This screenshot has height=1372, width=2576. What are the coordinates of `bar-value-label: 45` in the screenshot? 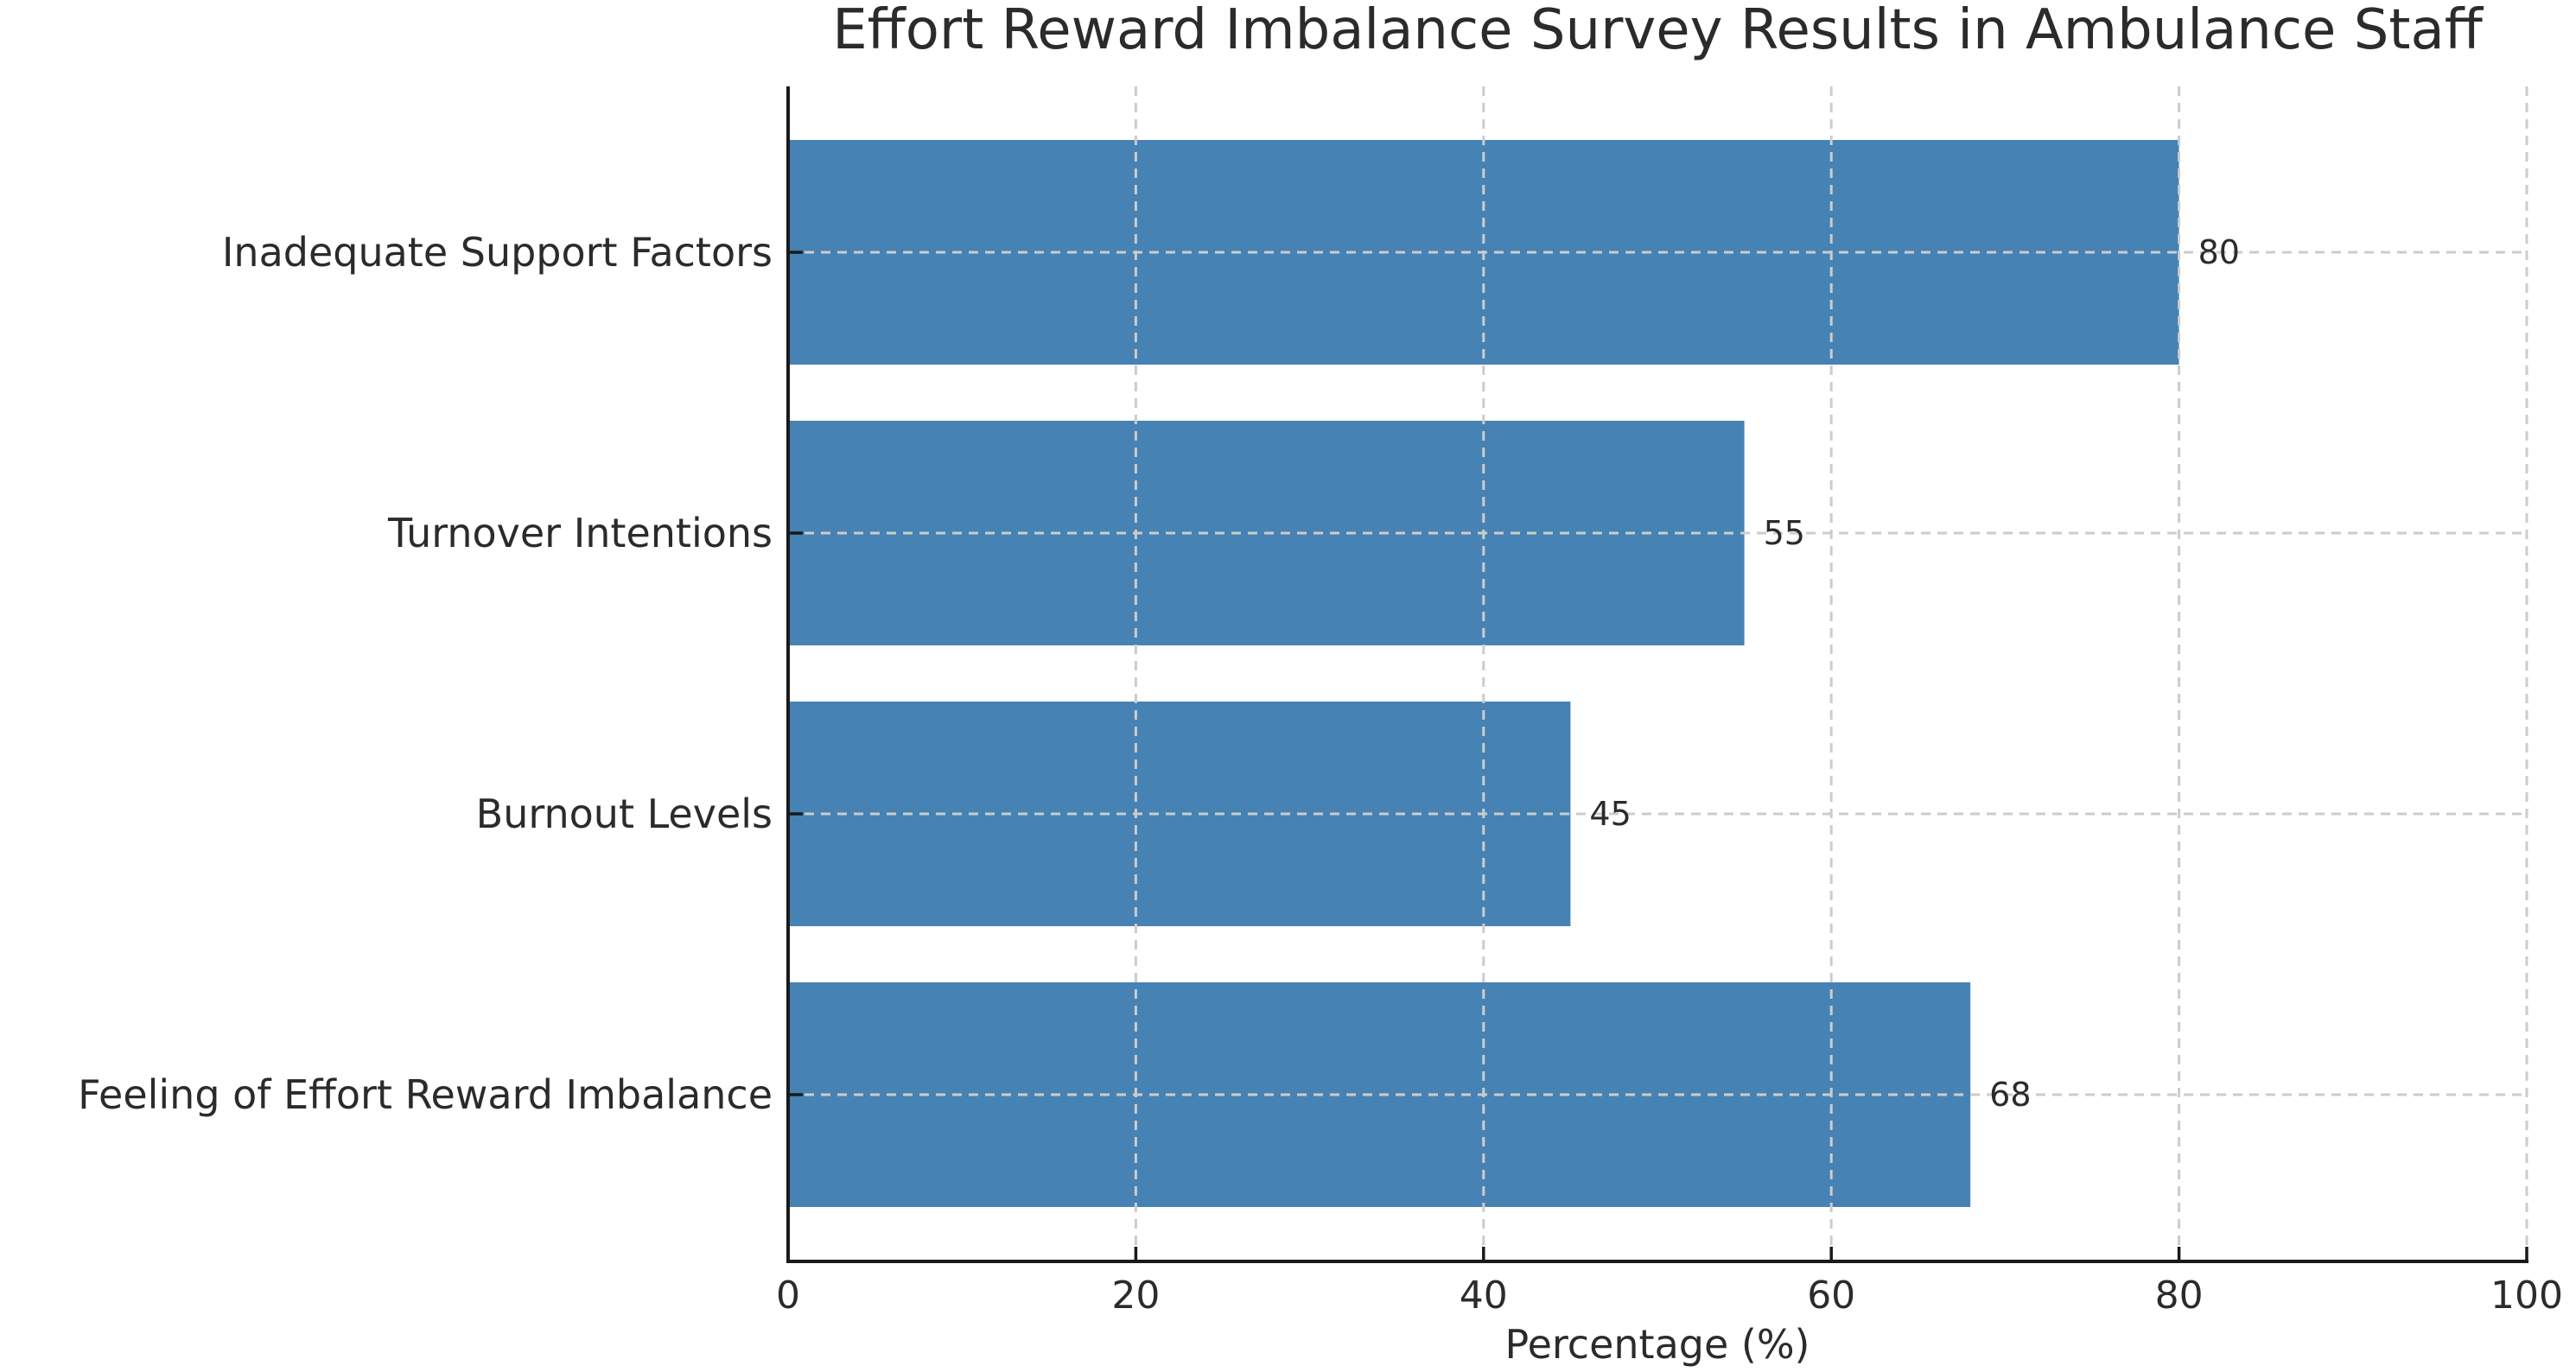 It's located at (1610, 814).